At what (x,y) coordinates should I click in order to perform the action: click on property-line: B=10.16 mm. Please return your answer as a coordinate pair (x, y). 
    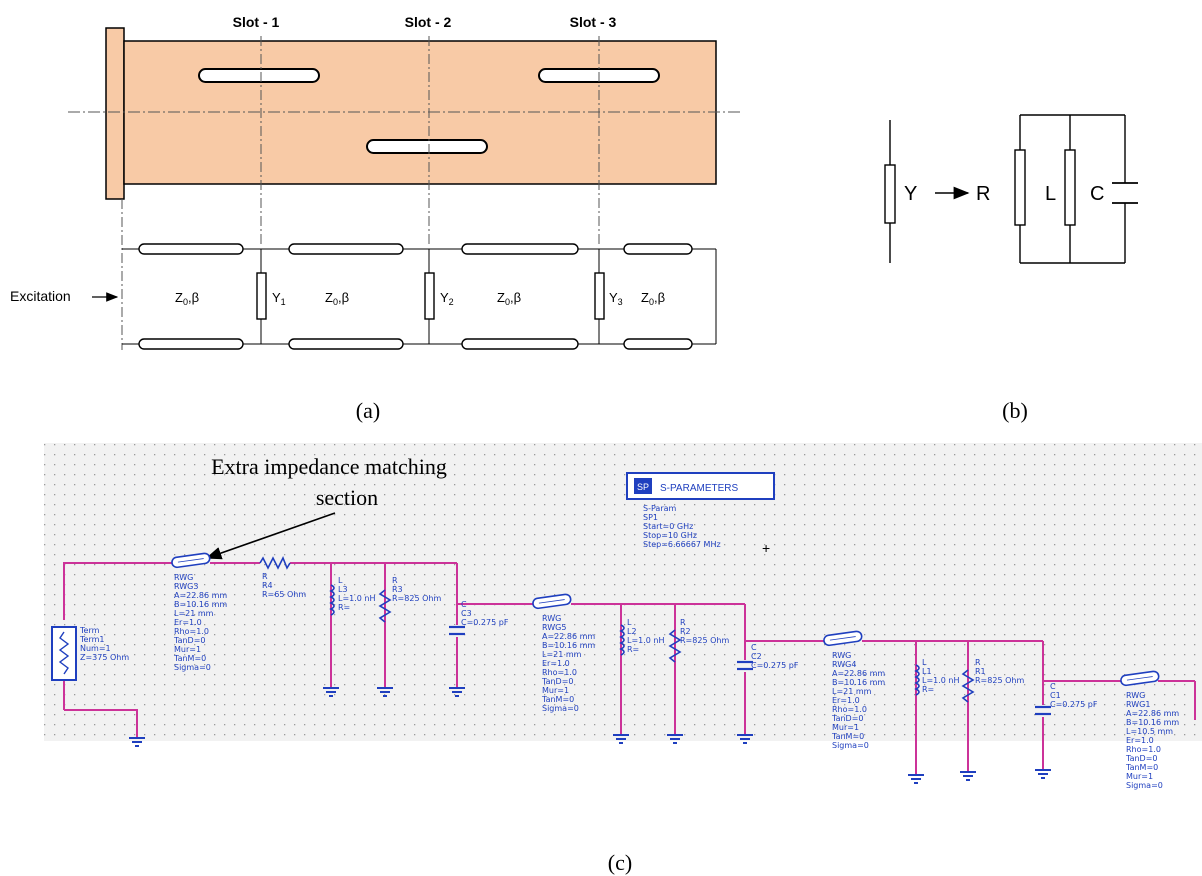
    Looking at the image, I should click on (1152, 722).